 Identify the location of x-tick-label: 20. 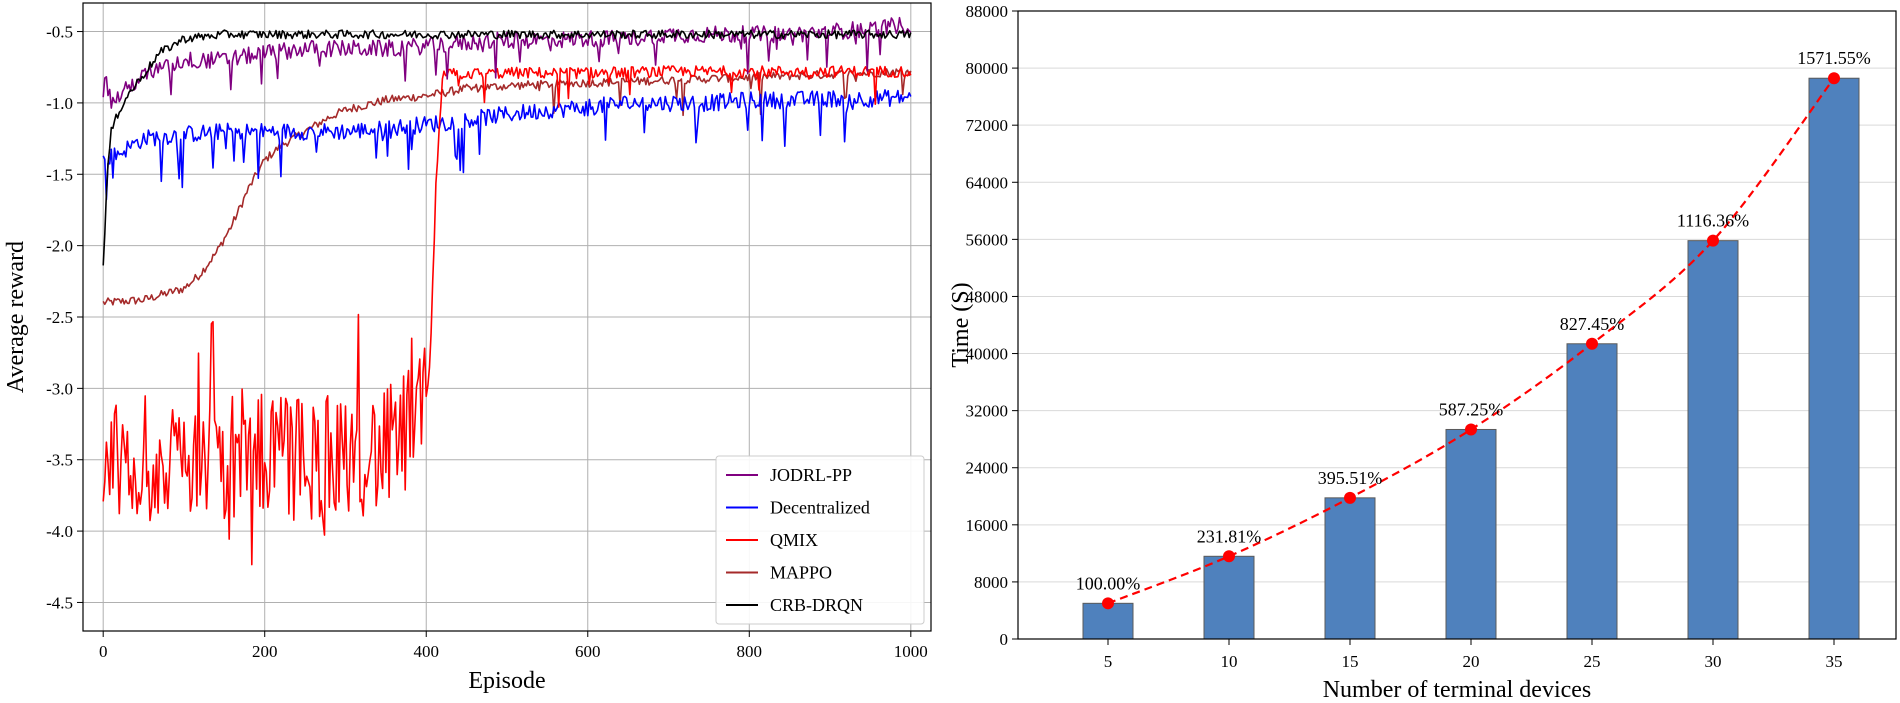
(1471, 661).